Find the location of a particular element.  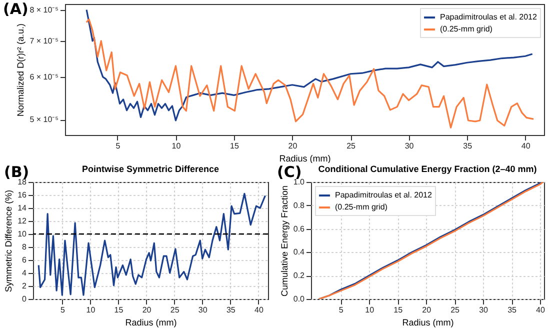

y-tick-label: 0.2 is located at coordinates (299, 275).